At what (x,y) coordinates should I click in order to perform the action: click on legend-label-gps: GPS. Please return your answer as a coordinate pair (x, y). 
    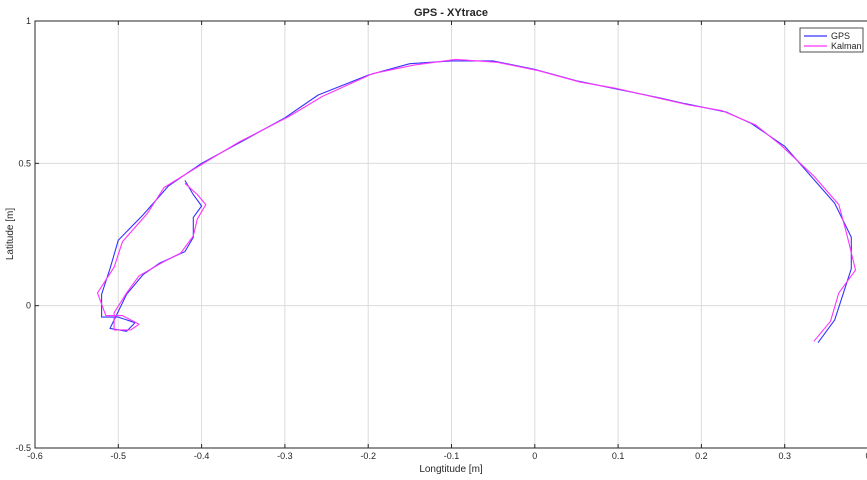
    Looking at the image, I should click on (840, 36).